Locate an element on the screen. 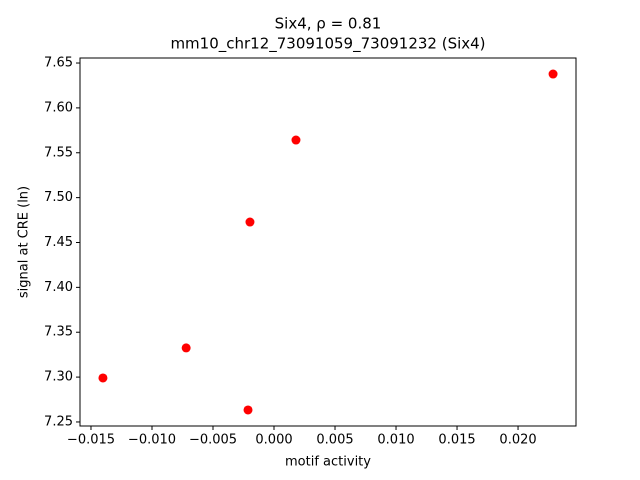 Image resolution: width=640 pixels, height=480 pixels. y-tick-label: 7.30 is located at coordinates (58, 377).